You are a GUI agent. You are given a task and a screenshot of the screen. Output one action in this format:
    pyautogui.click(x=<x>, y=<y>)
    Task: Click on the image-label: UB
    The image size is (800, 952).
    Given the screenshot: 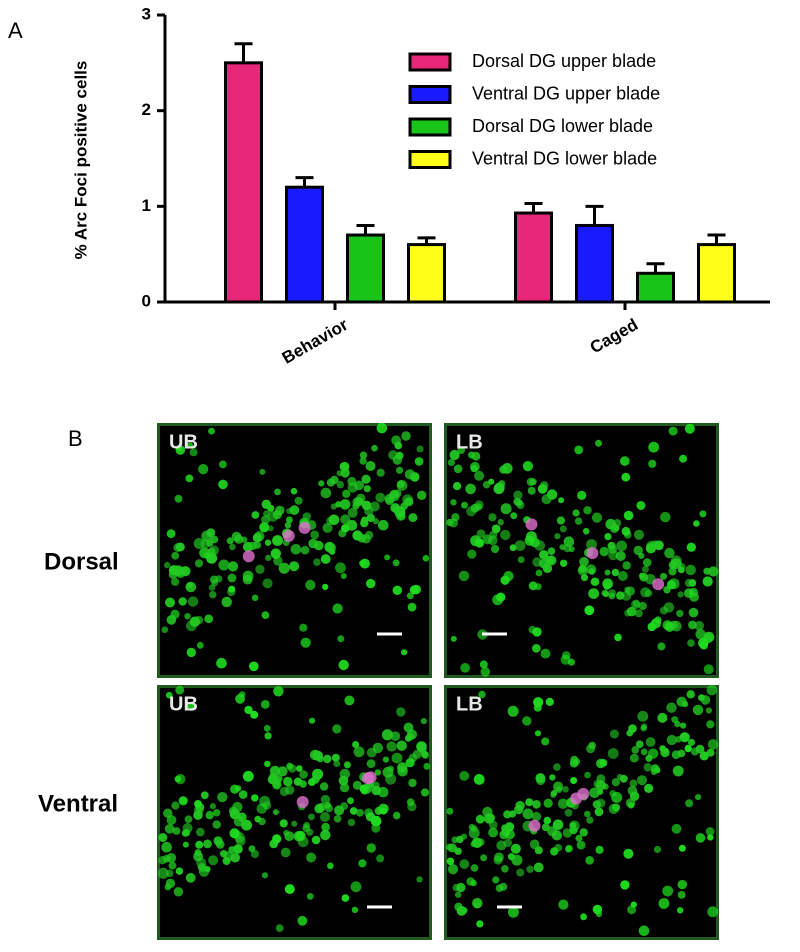 What is the action you would take?
    pyautogui.click(x=183, y=442)
    